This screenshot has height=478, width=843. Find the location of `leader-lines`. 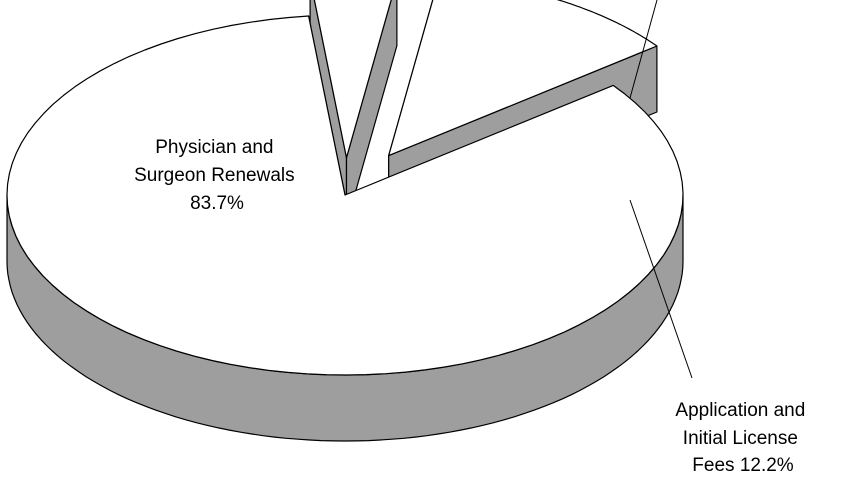

leader-lines is located at coordinates (661, 189).